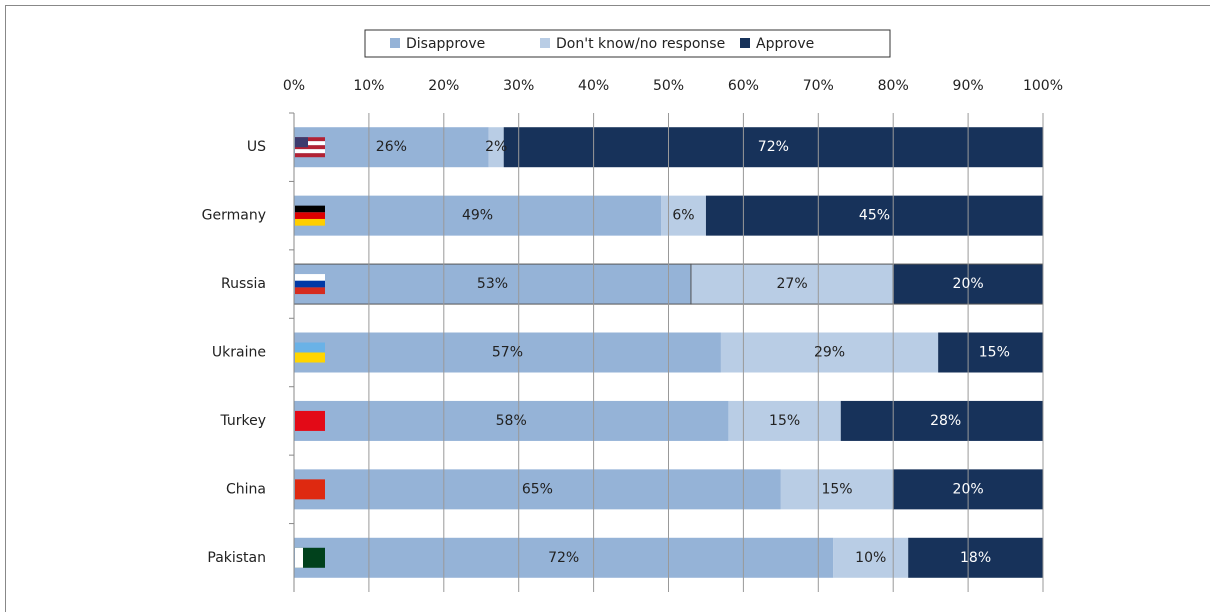  I want to click on x-tick-label: 20%, so click(443, 86).